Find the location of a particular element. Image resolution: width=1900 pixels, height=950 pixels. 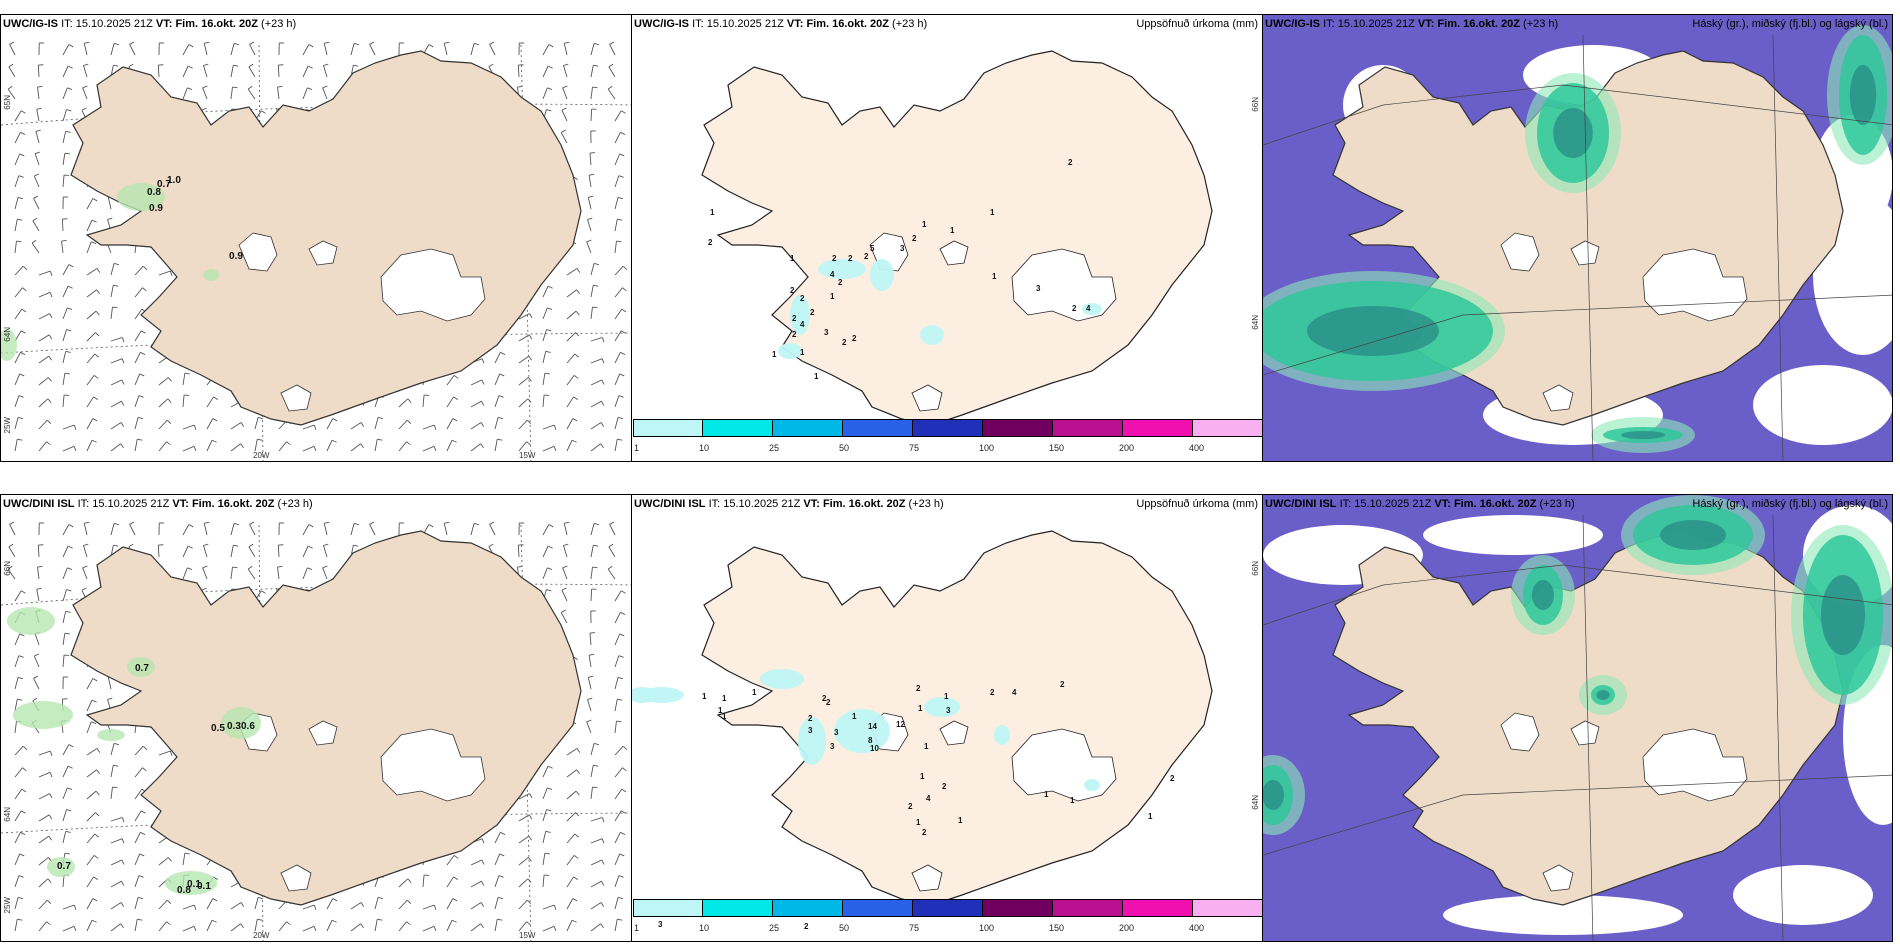

iceland-landmass is located at coordinates (326, 238).